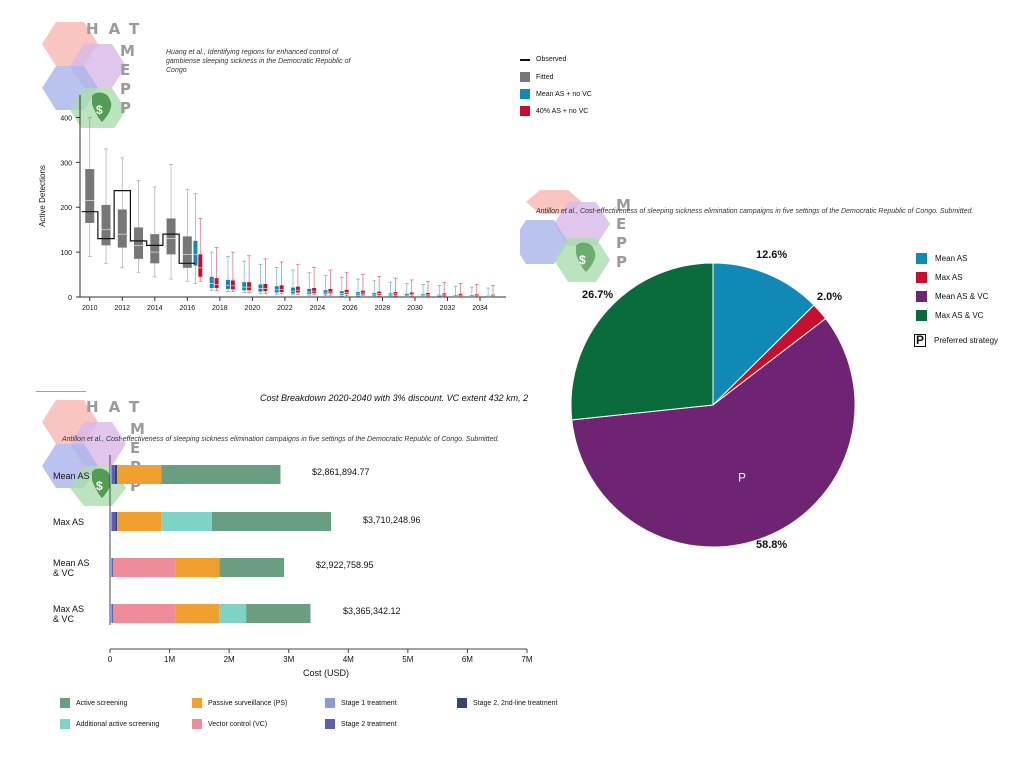 The width and height of the screenshot is (1024, 768). What do you see at coordinates (102, 703) in the screenshot?
I see `bar-legend-label: Active screening` at bounding box center [102, 703].